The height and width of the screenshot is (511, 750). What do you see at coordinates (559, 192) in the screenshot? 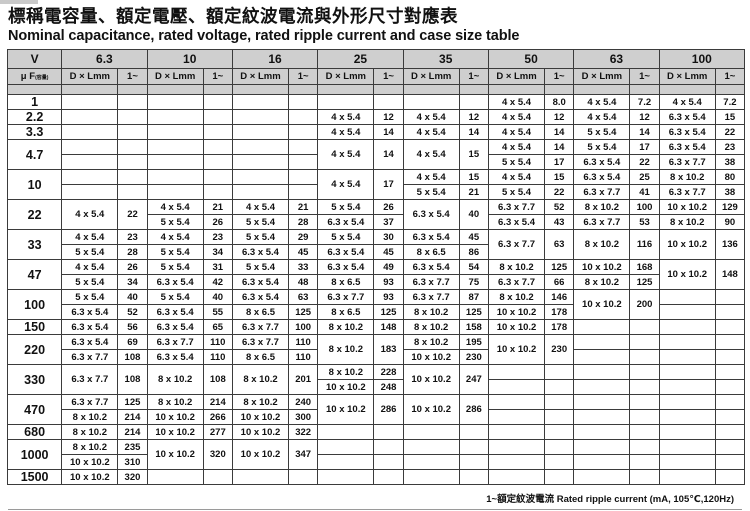
I see `ripple-50: 22` at bounding box center [559, 192].